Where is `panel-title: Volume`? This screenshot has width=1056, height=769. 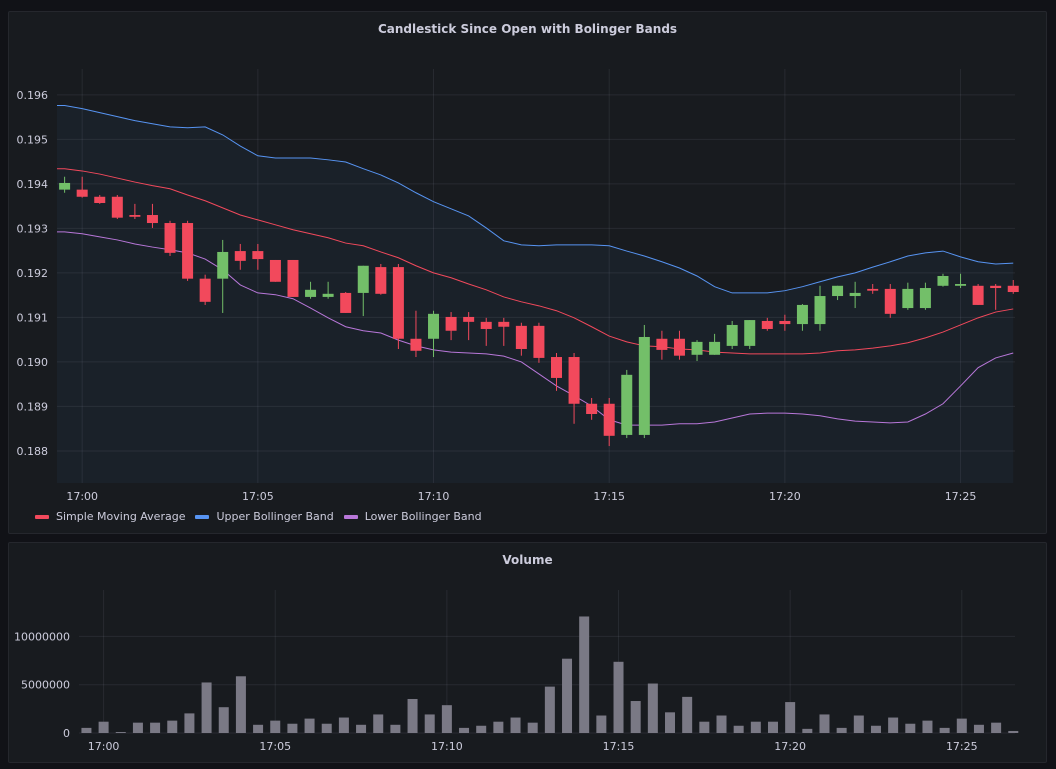
panel-title: Volume is located at coordinates (527, 560).